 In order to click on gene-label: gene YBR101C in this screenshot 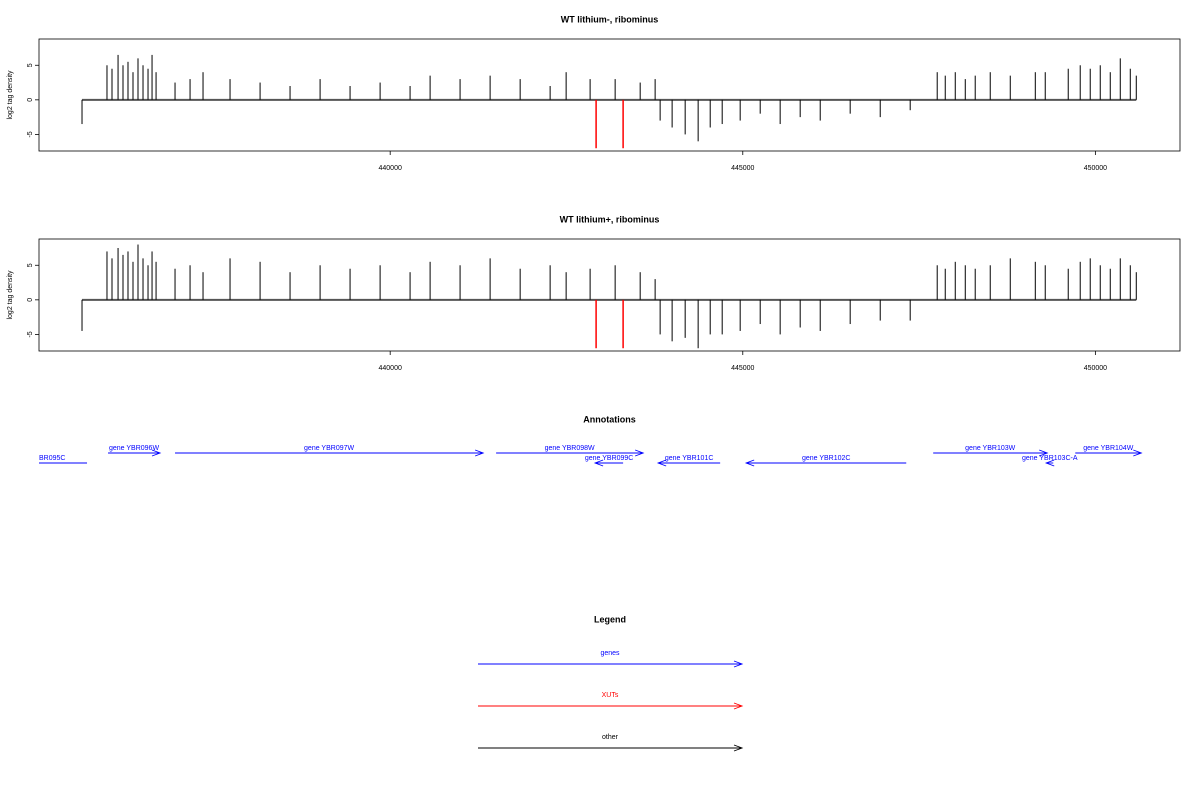, I will do `click(689, 458)`.